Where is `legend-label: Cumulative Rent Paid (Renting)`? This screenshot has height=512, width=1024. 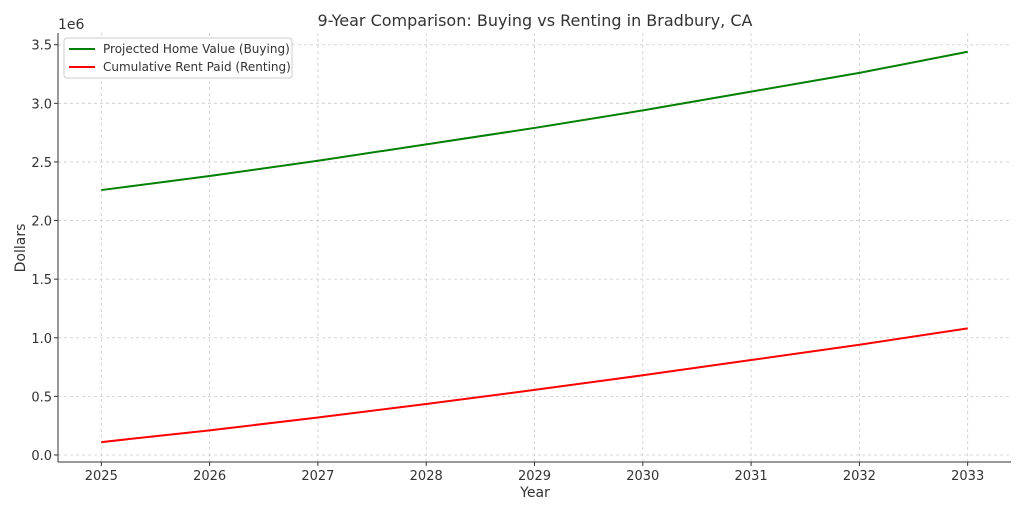 legend-label: Cumulative Rent Paid (Renting) is located at coordinates (197, 67).